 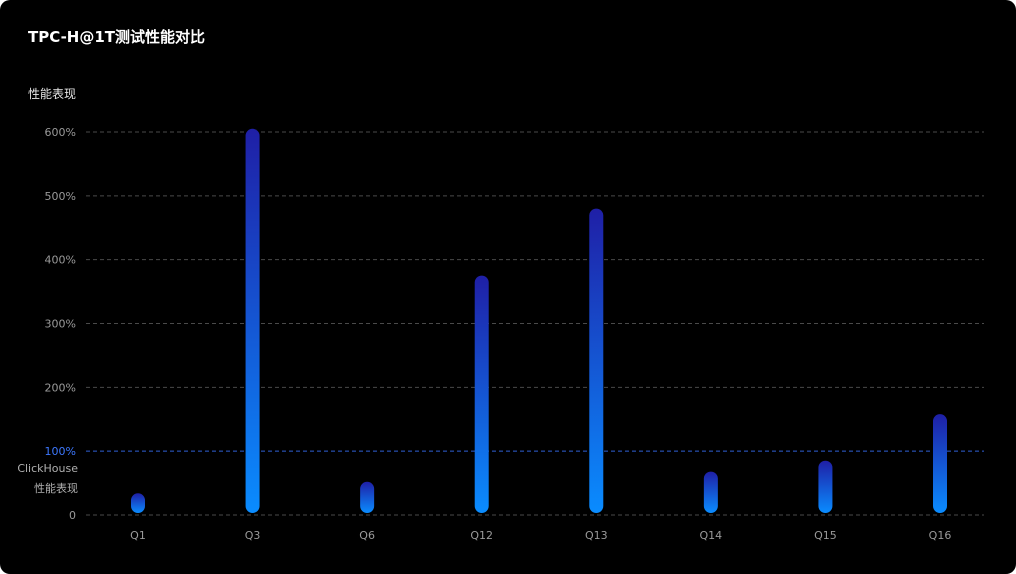 I want to click on bar-q13, so click(x=596, y=360).